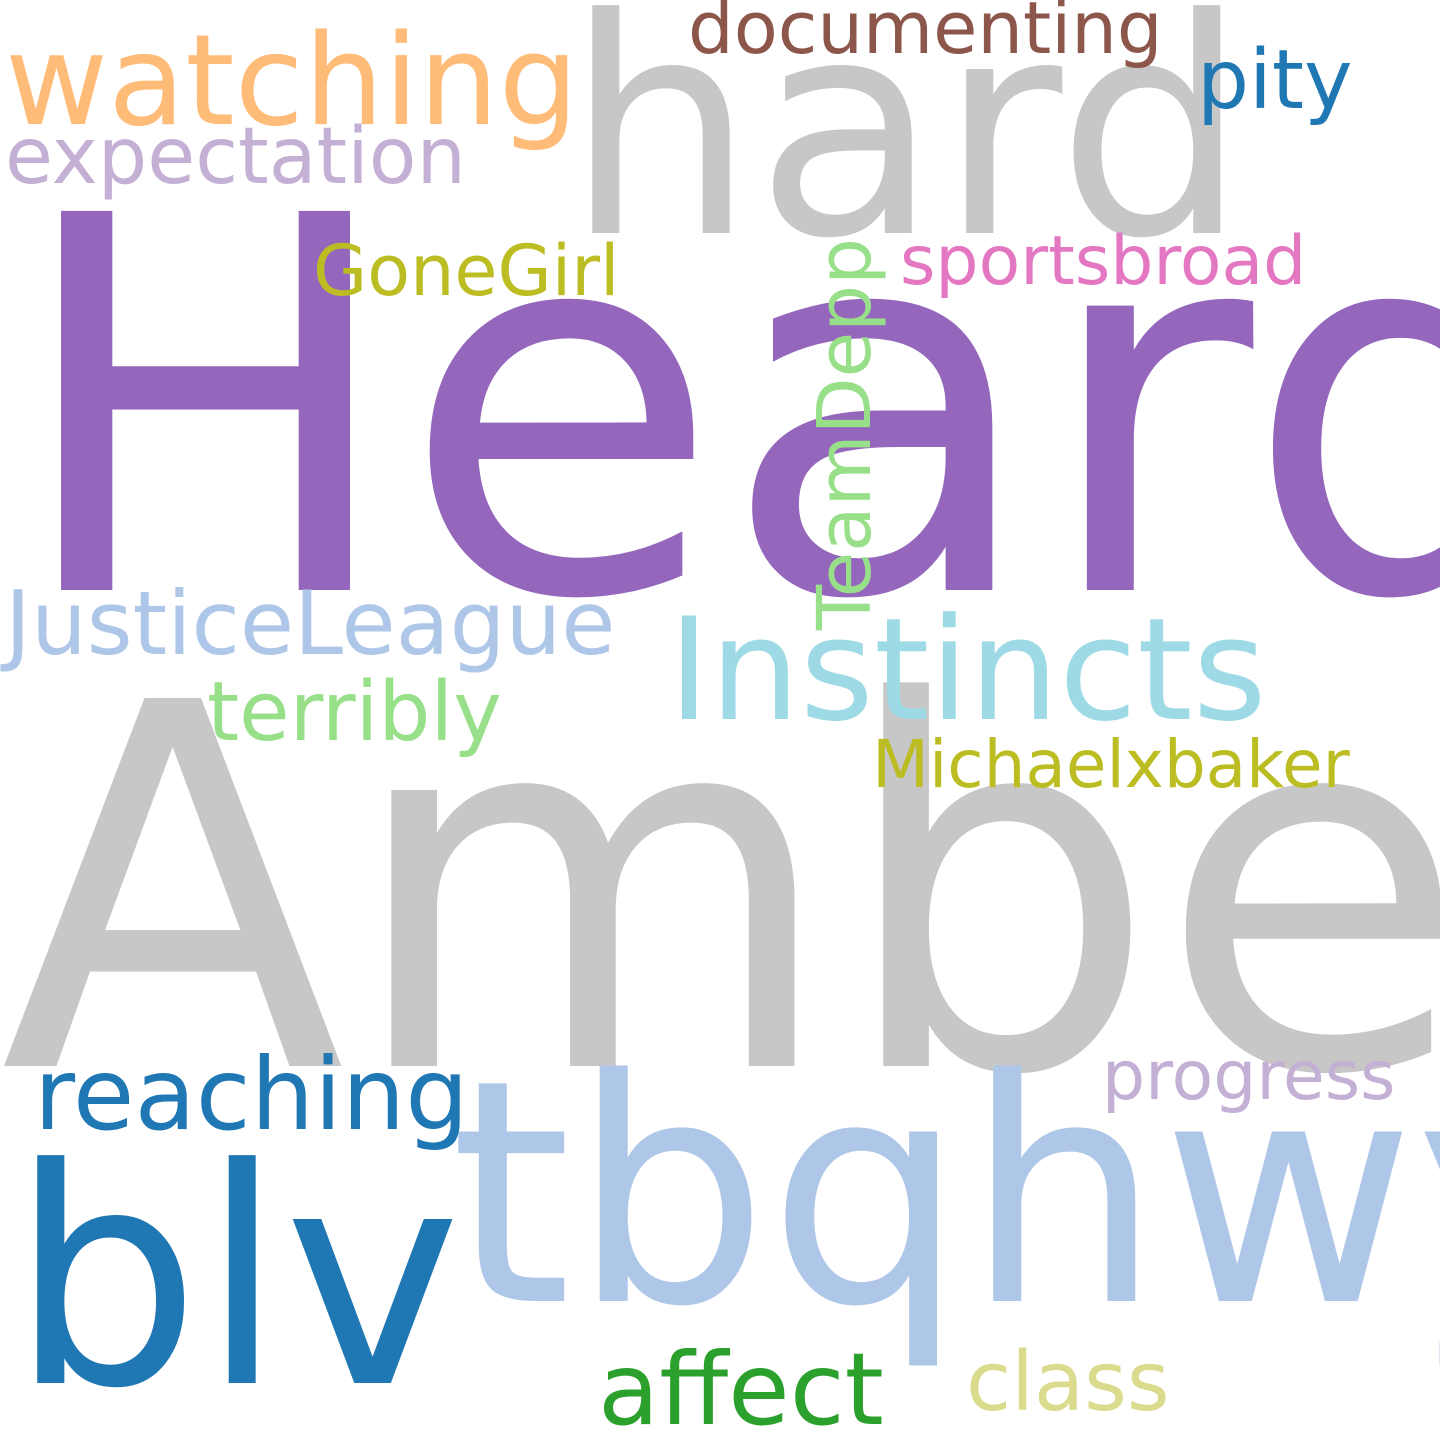  Describe the element at coordinates (741, 1385) in the screenshot. I see `word-affect: affect` at that location.